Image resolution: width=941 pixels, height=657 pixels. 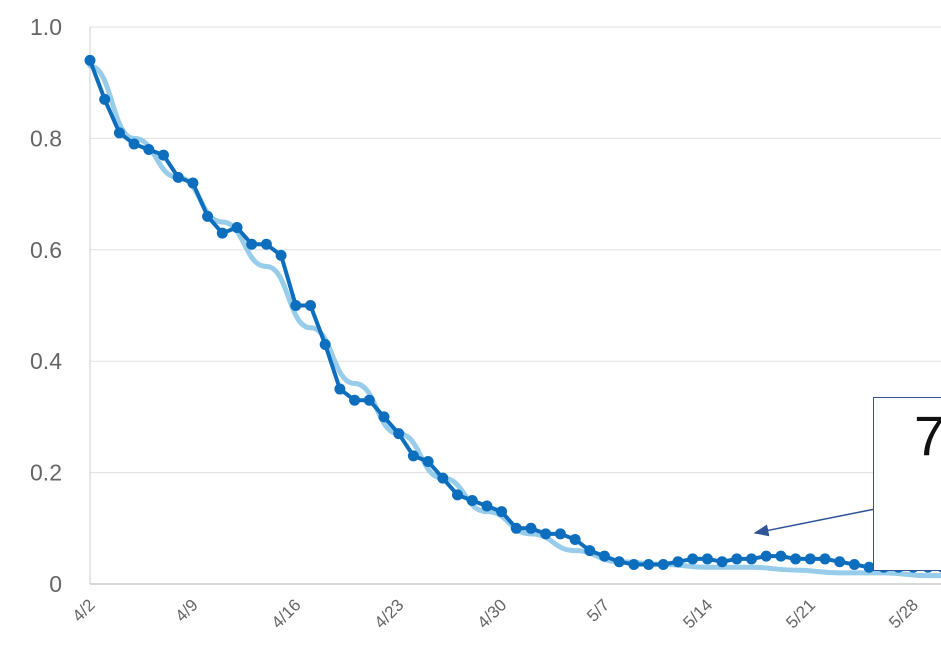 What do you see at coordinates (492, 613) in the screenshot?
I see `x-tick-label: 4/30` at bounding box center [492, 613].